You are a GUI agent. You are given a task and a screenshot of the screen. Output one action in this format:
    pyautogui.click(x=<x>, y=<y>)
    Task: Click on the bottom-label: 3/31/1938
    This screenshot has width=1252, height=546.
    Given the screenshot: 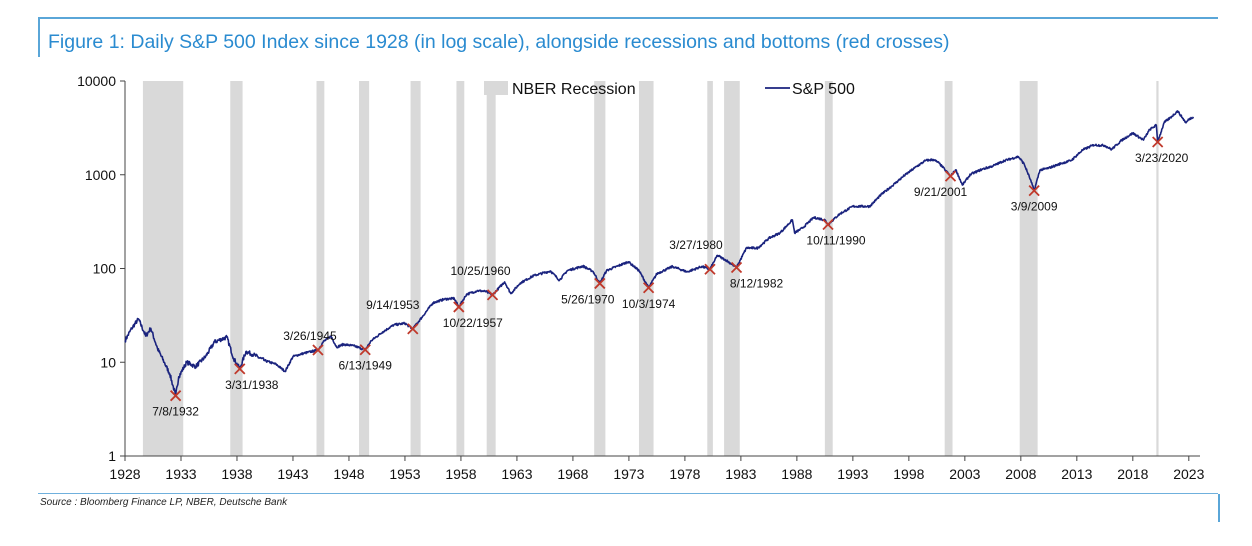 What is the action you would take?
    pyautogui.click(x=252, y=385)
    